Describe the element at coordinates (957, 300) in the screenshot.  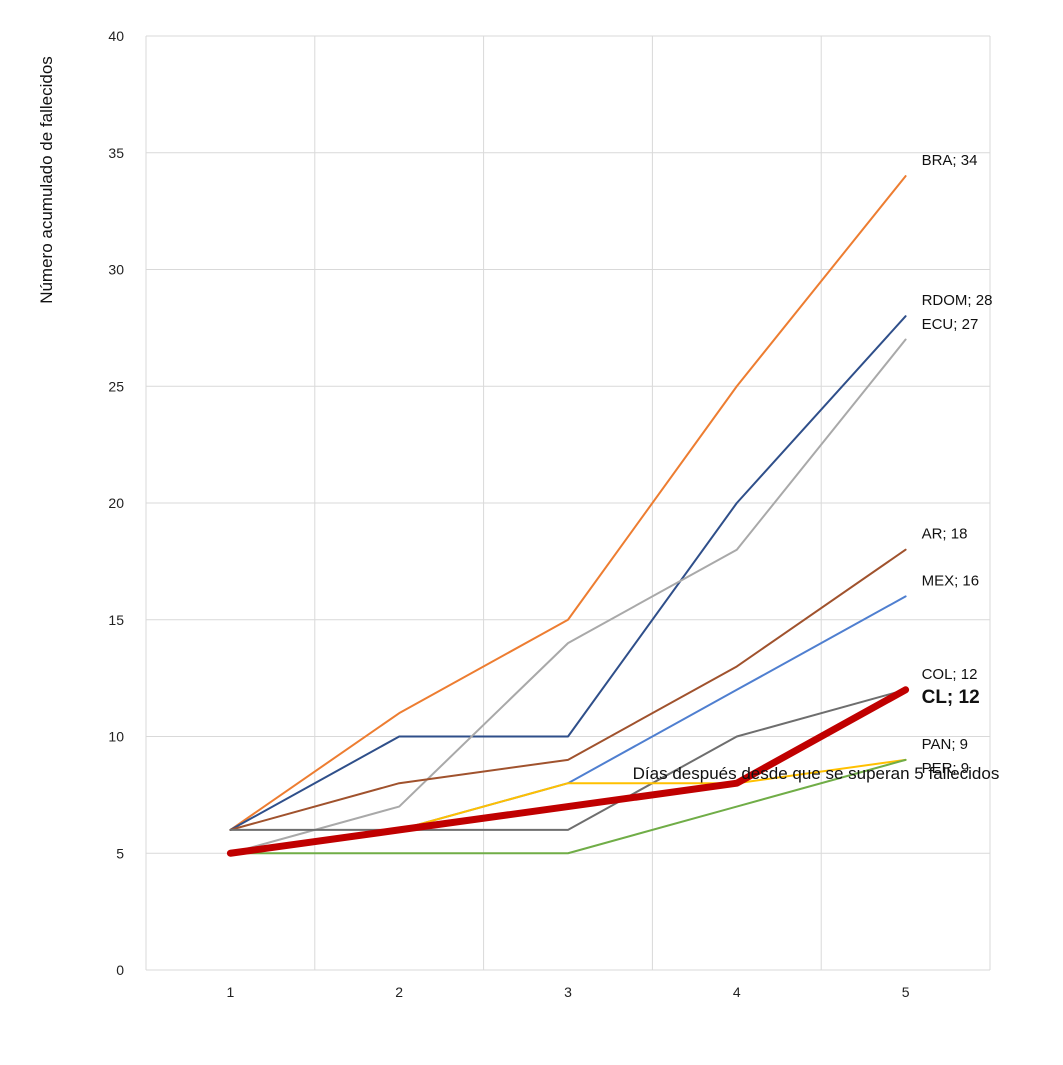
I see `series-label-rdom: RDOM; 28` at that location.